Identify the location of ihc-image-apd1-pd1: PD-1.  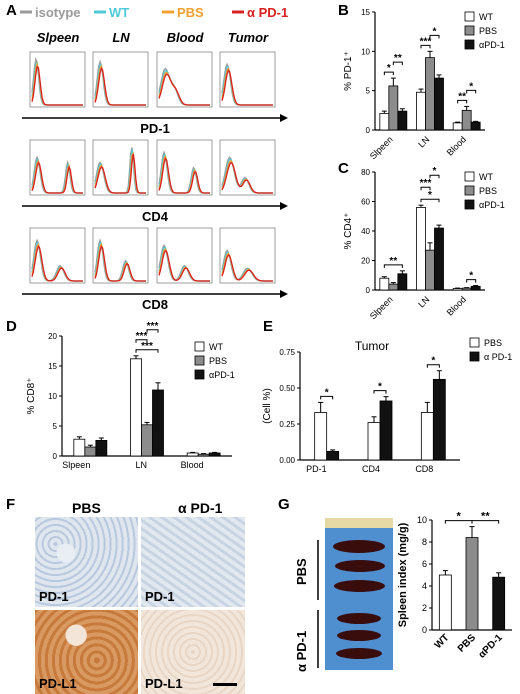
(193, 562).